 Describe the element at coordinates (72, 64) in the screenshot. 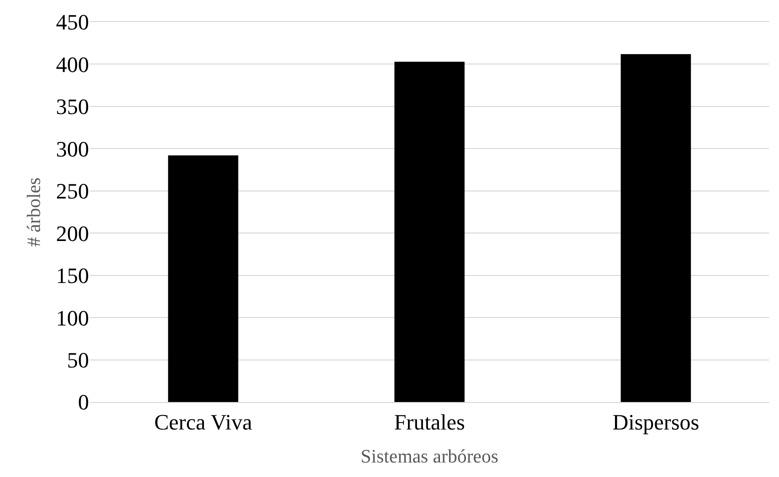

I see `y-tick-label: 400` at that location.